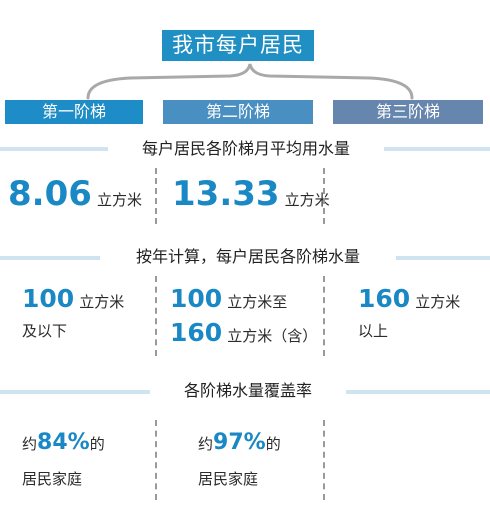 The width and height of the screenshot is (490, 511). I want to click on tier-3-header: 第三阶梯, so click(408, 112).